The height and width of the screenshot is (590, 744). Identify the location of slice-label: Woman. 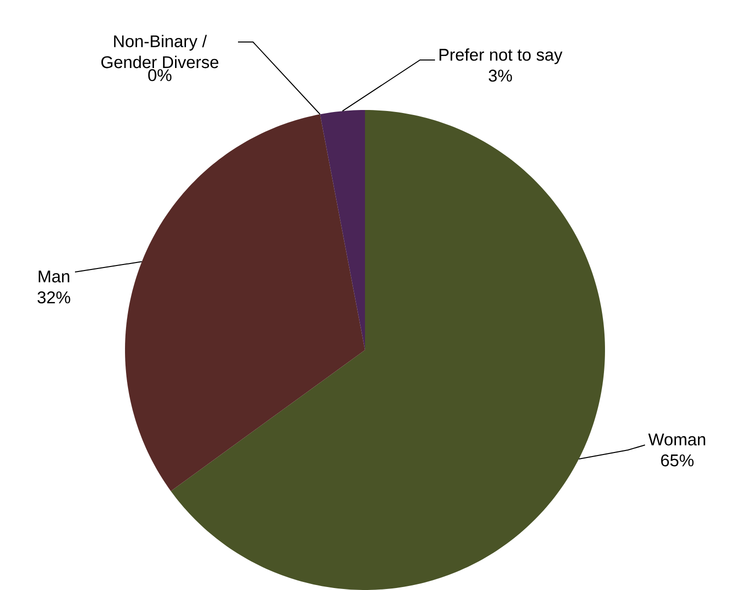
(677, 440).